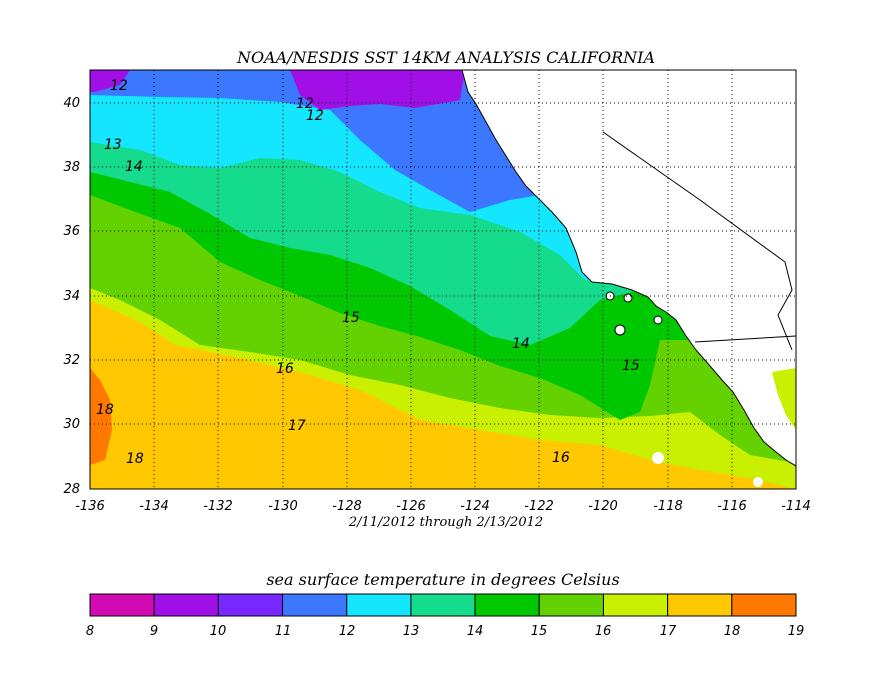 The height and width of the screenshot is (700, 885). What do you see at coordinates (71, 231) in the screenshot?
I see `y-tick-label: 36` at bounding box center [71, 231].